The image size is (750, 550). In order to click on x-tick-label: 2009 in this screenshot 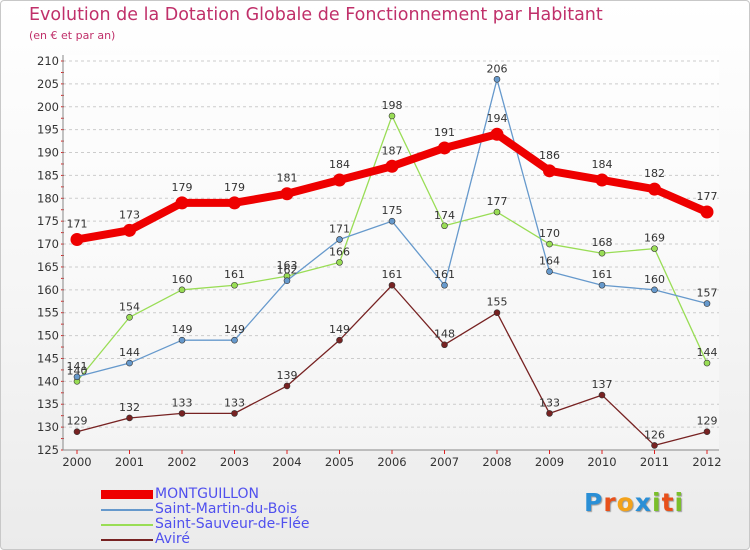, I will do `click(549, 462)`.